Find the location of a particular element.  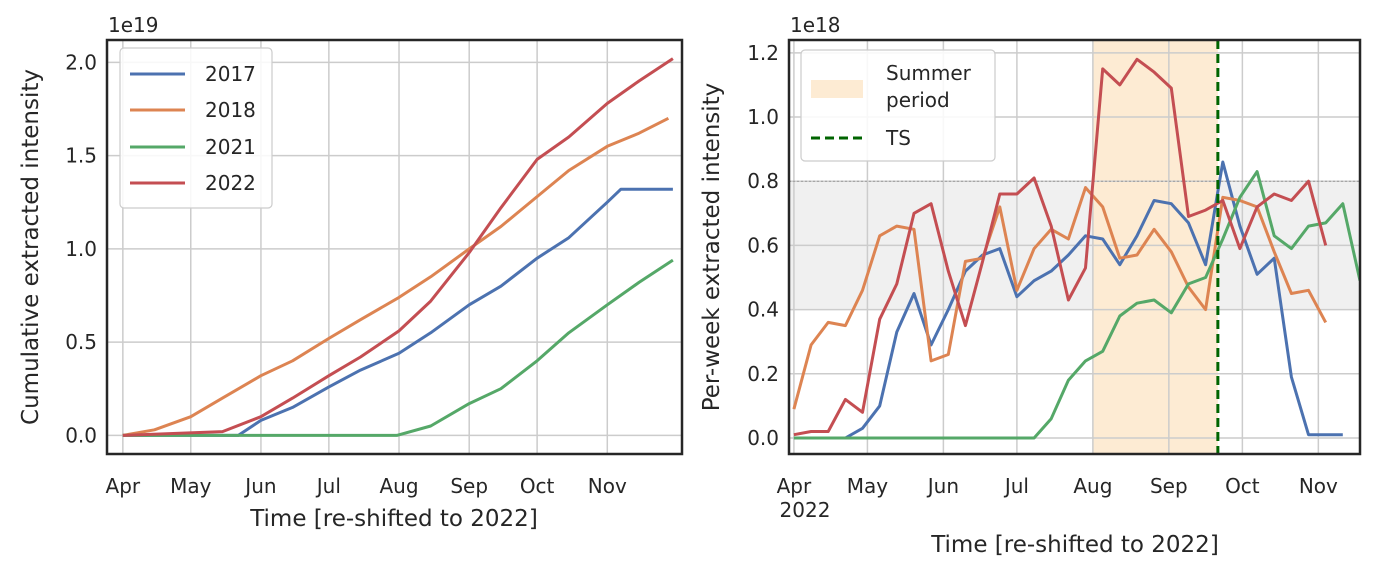

cumulative-chart-legend: 2017 2018 2021 2022 is located at coordinates (196, 128).